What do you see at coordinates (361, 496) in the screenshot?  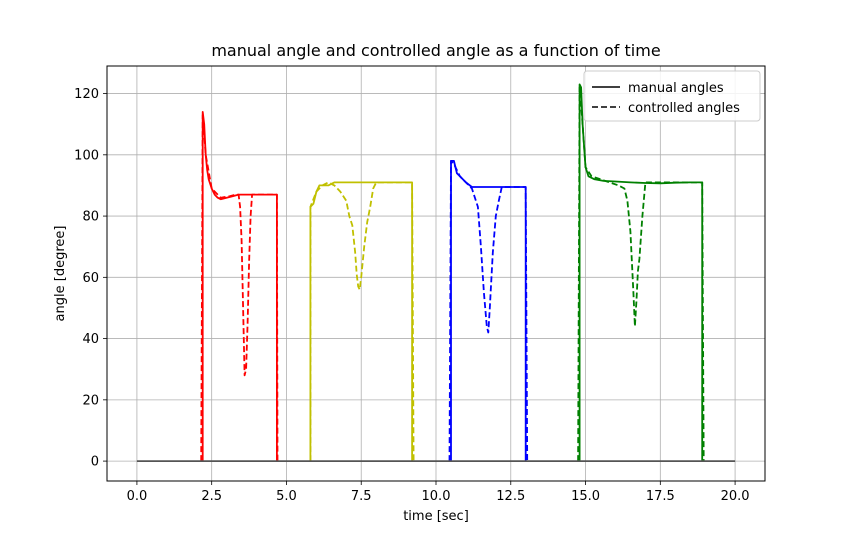 I see `x-tick-label: 7.5` at bounding box center [361, 496].